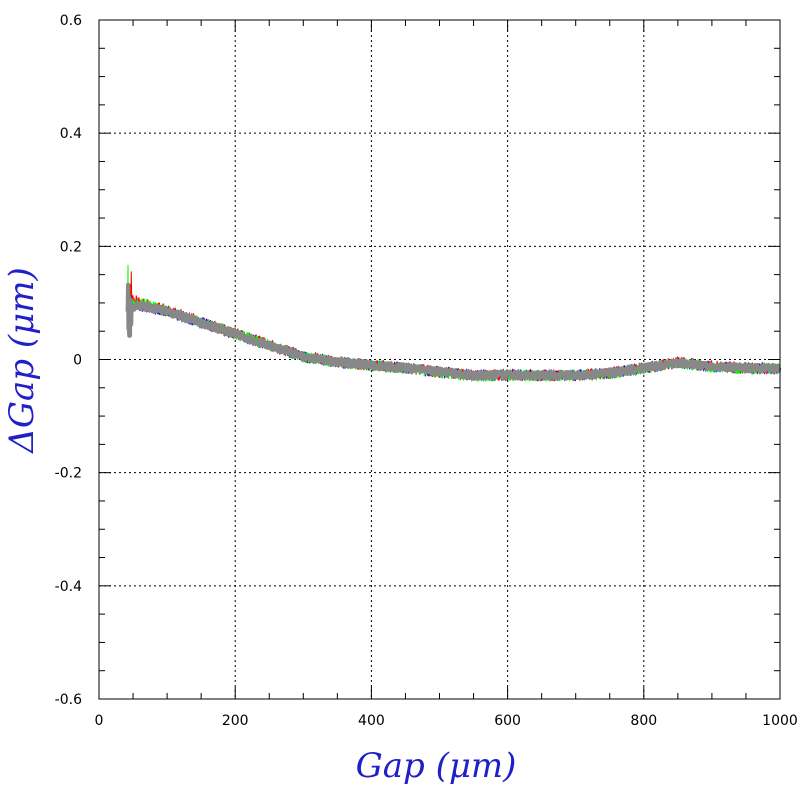  What do you see at coordinates (779, 721) in the screenshot?
I see `x-tick-label: 1000` at bounding box center [779, 721].